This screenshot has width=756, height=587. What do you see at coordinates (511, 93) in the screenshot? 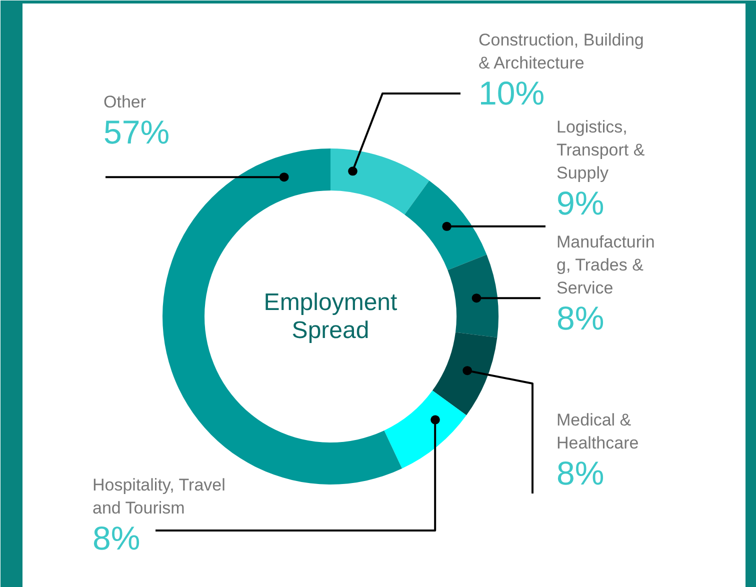
I see `data-label: 10%` at bounding box center [511, 93].